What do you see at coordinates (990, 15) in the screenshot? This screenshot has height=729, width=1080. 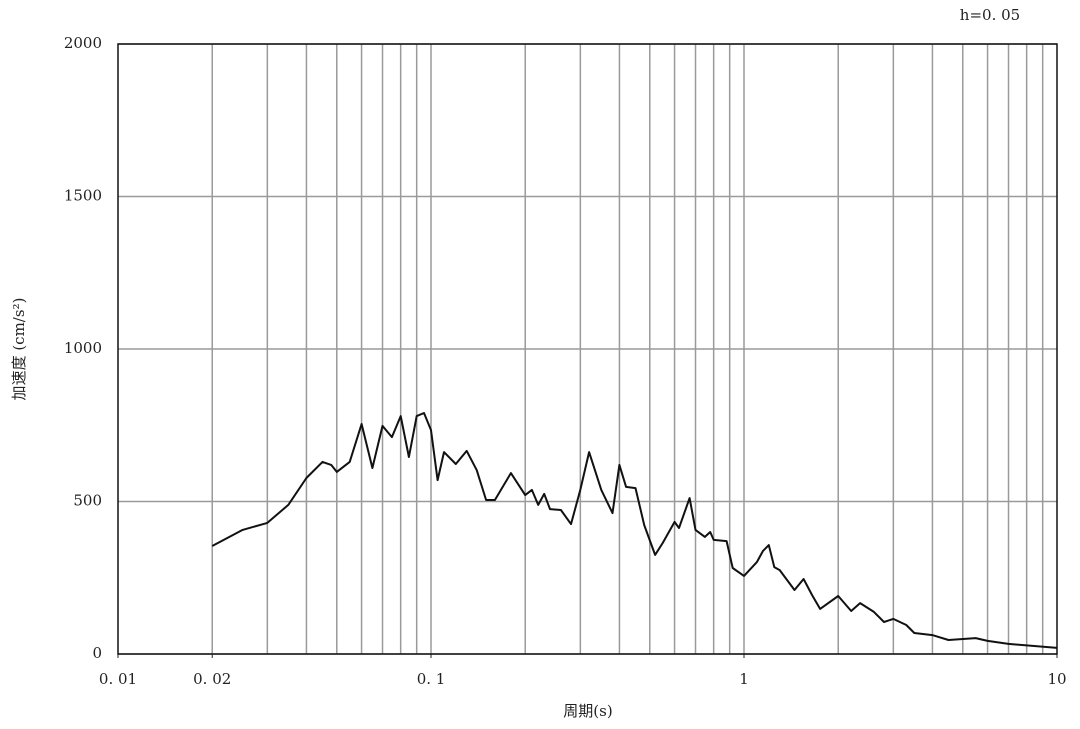 I see `annotation: h=0. 05` at bounding box center [990, 15].